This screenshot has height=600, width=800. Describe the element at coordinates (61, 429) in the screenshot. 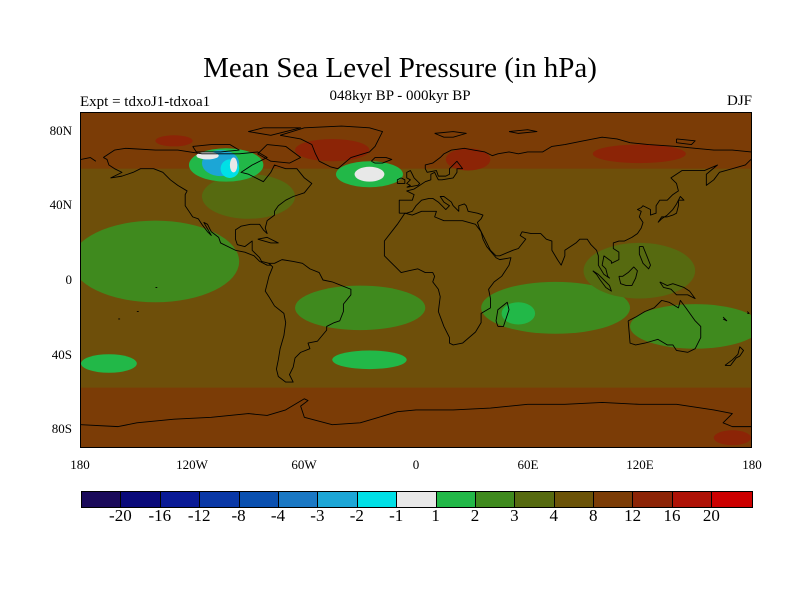

I see `lat-tick-label: 80S` at that location.